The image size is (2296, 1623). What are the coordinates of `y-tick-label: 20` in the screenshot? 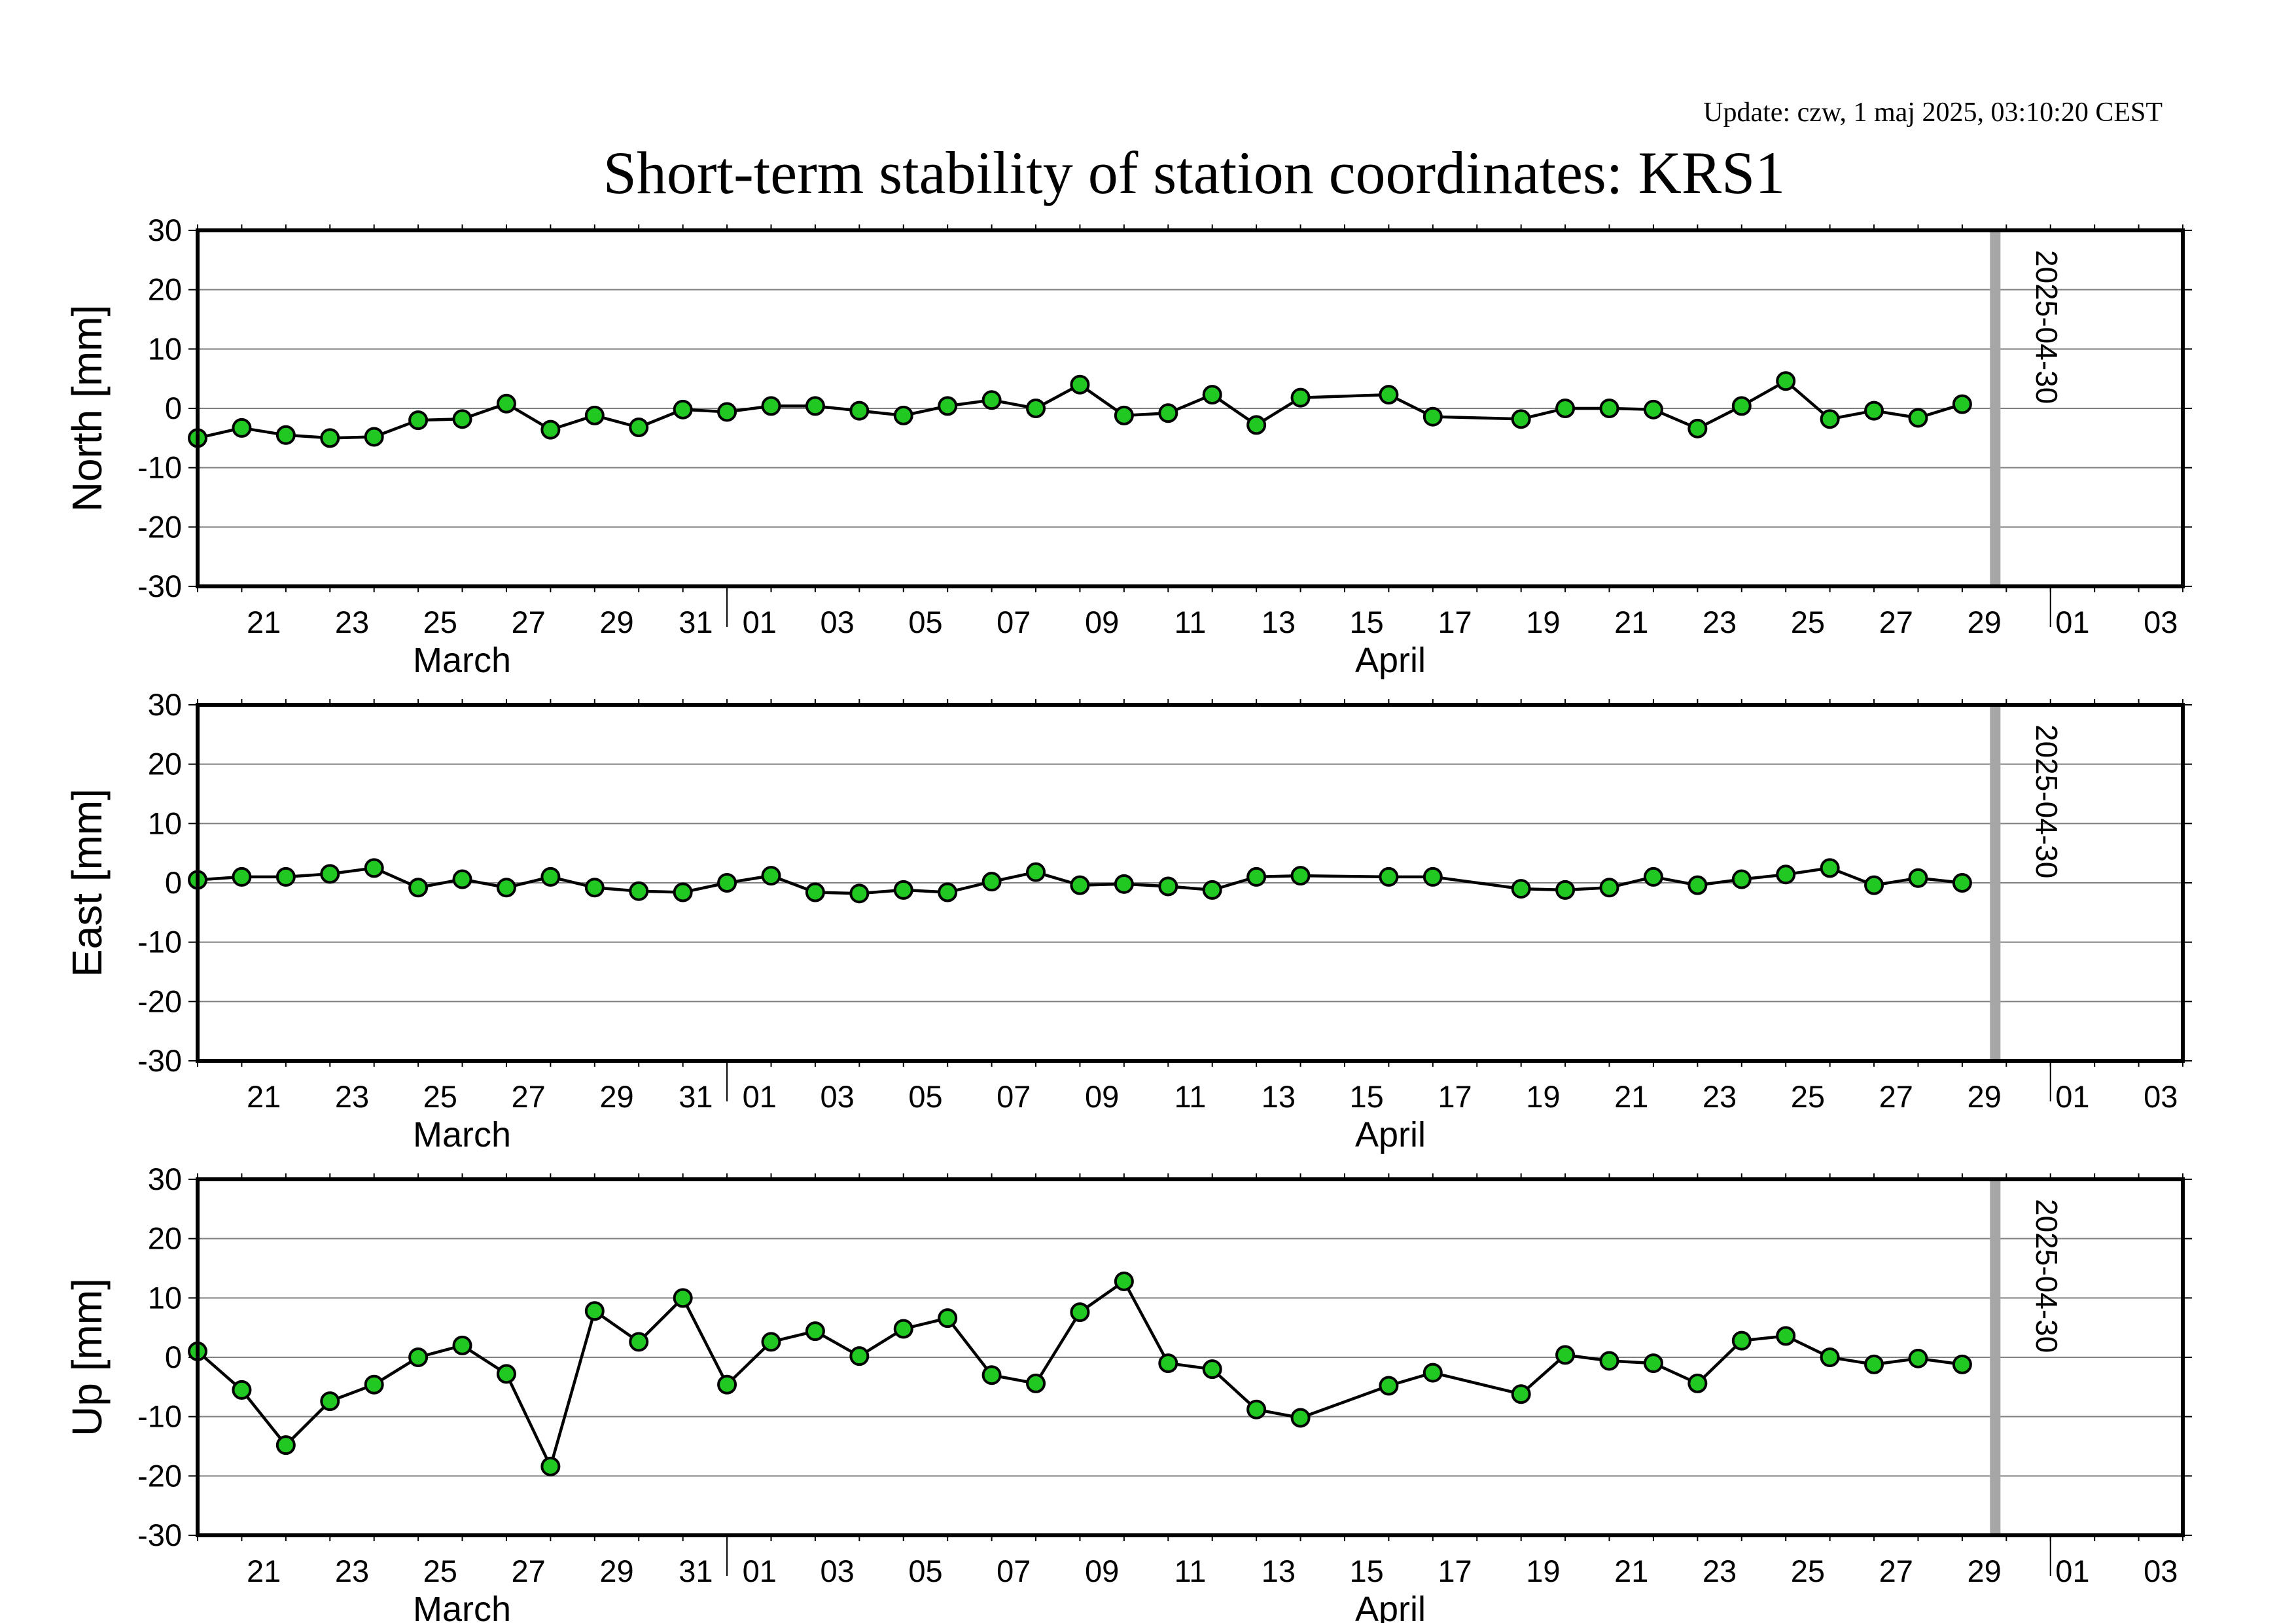 It's located at (165, 1238).